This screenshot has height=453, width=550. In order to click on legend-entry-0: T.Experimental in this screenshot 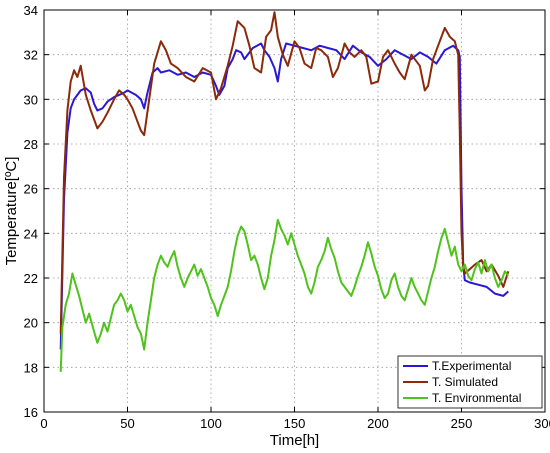, I will do `click(471, 366)`.